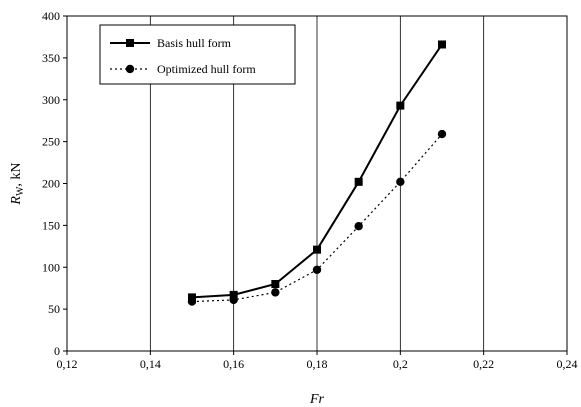  I want to click on y-axis-title-subscript: W, so click(20, 191).